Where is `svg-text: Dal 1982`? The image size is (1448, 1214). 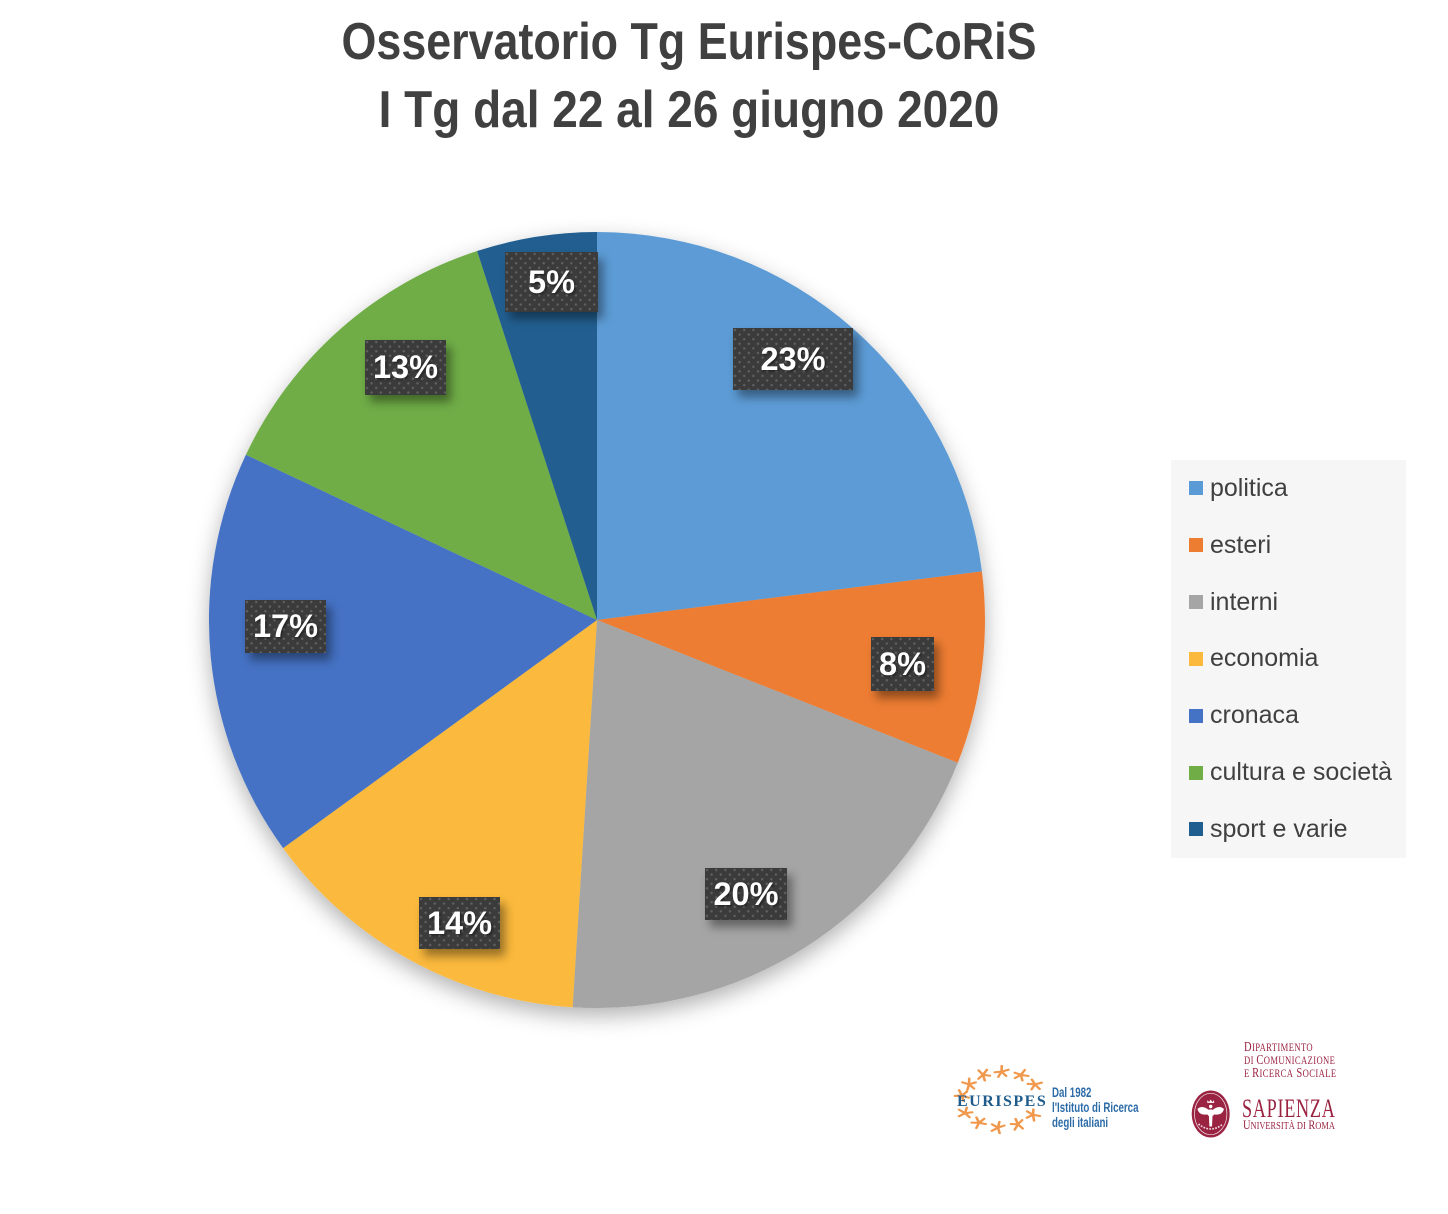 svg-text: Dal 1982 is located at coordinates (1072, 1093).